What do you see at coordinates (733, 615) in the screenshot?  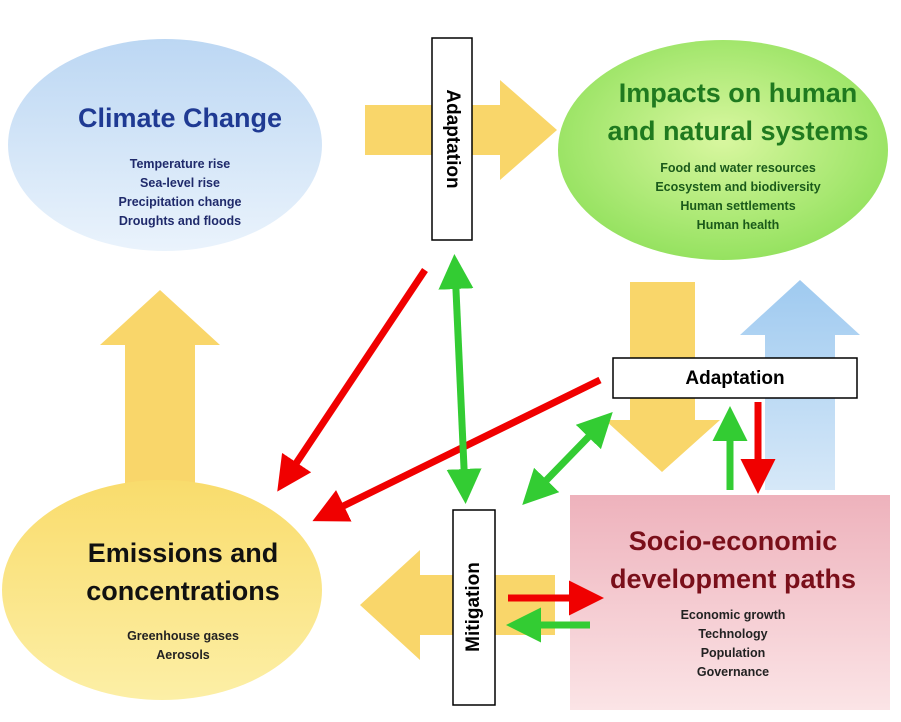 I see `node-item: Economic growth` at bounding box center [733, 615].